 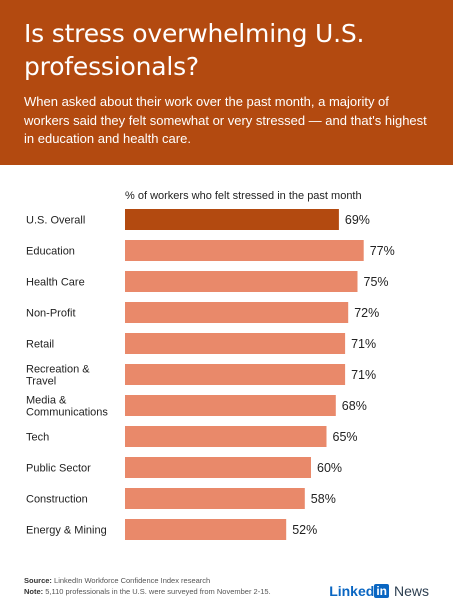 What do you see at coordinates (411, 591) in the screenshot?
I see `brand-news: News` at bounding box center [411, 591].